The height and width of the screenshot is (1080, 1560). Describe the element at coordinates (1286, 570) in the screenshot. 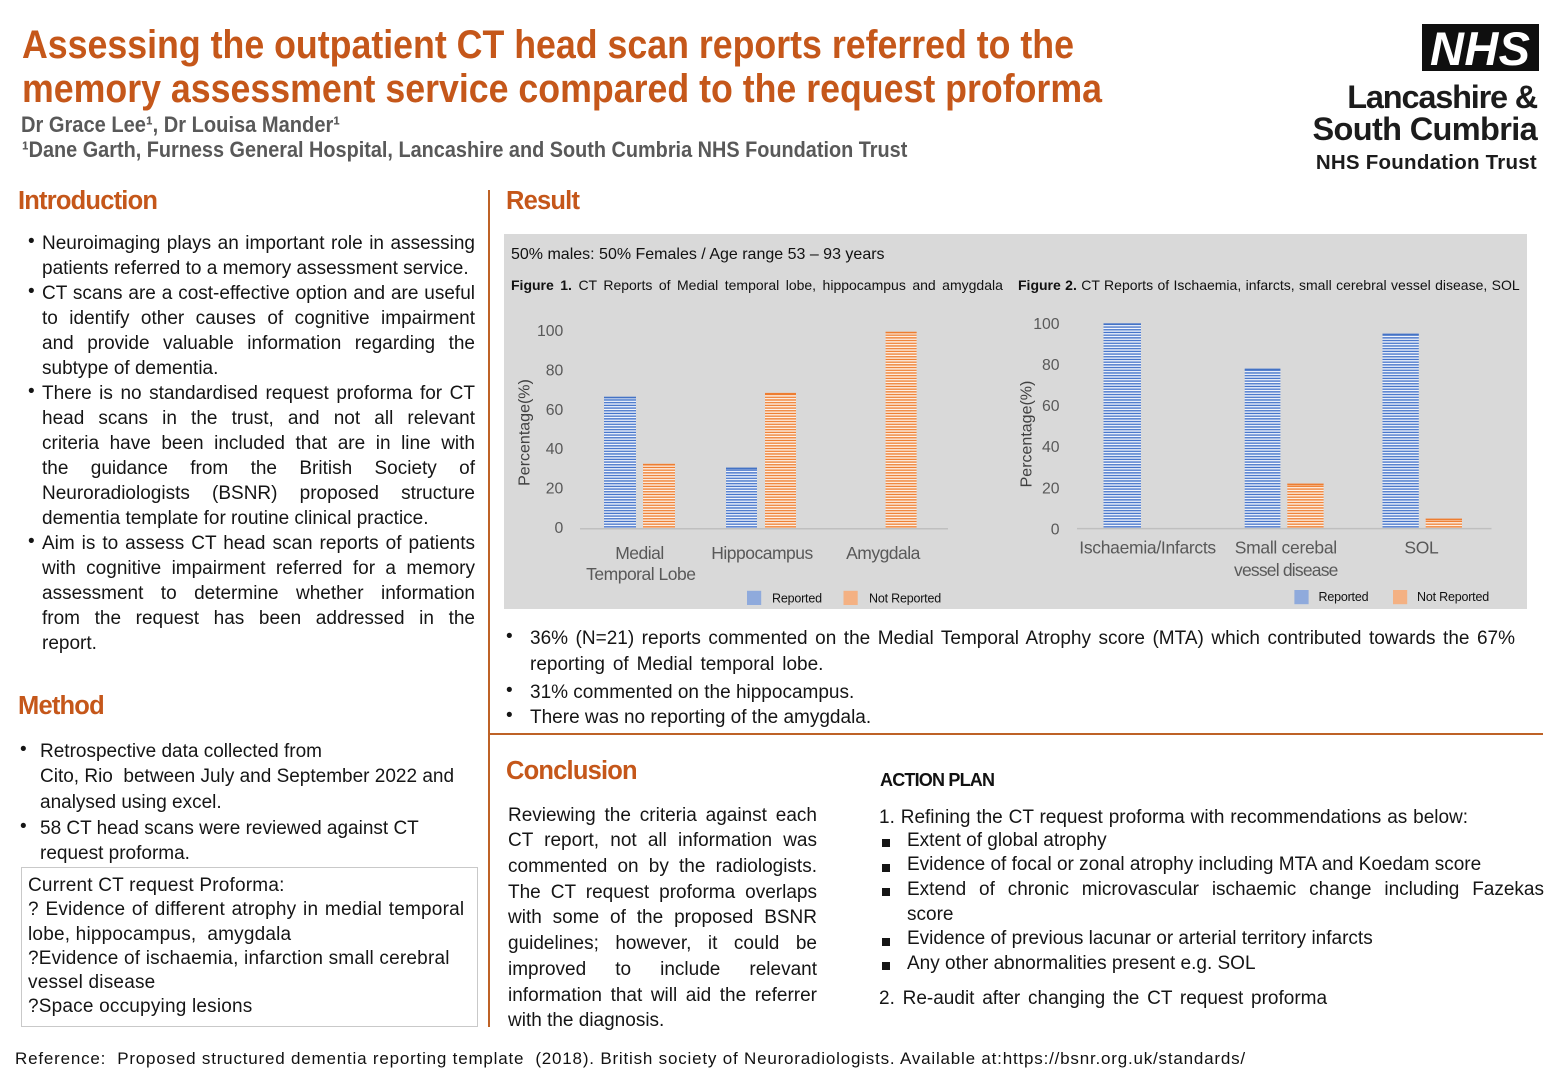

I see `svg-text: vessel disease` at that location.